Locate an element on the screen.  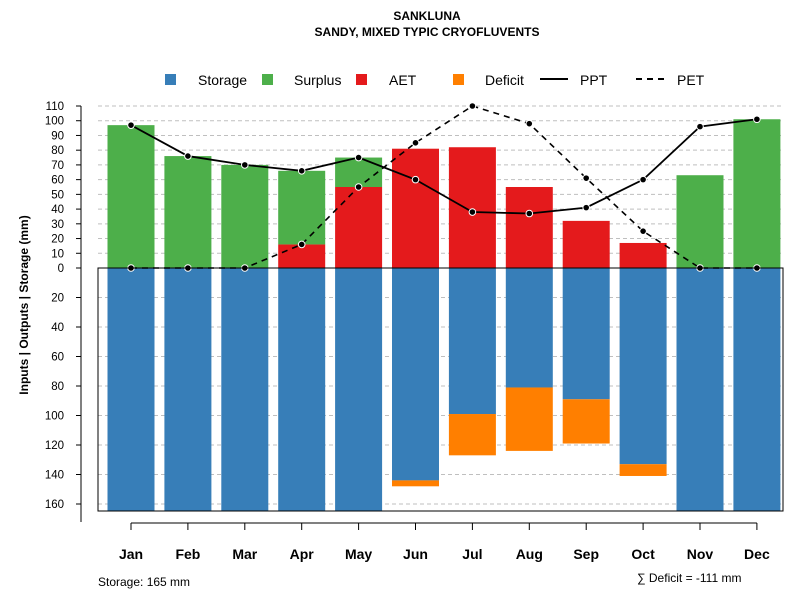
x-tick-label-mar: Mar is located at coordinates (244, 554).